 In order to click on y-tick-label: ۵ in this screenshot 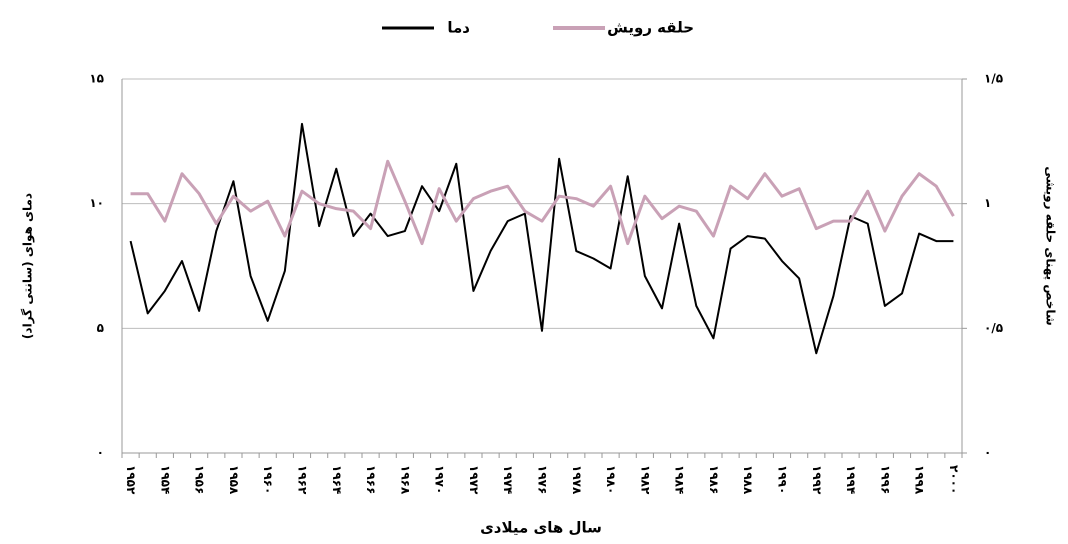, I will do `click(100, 328)`.